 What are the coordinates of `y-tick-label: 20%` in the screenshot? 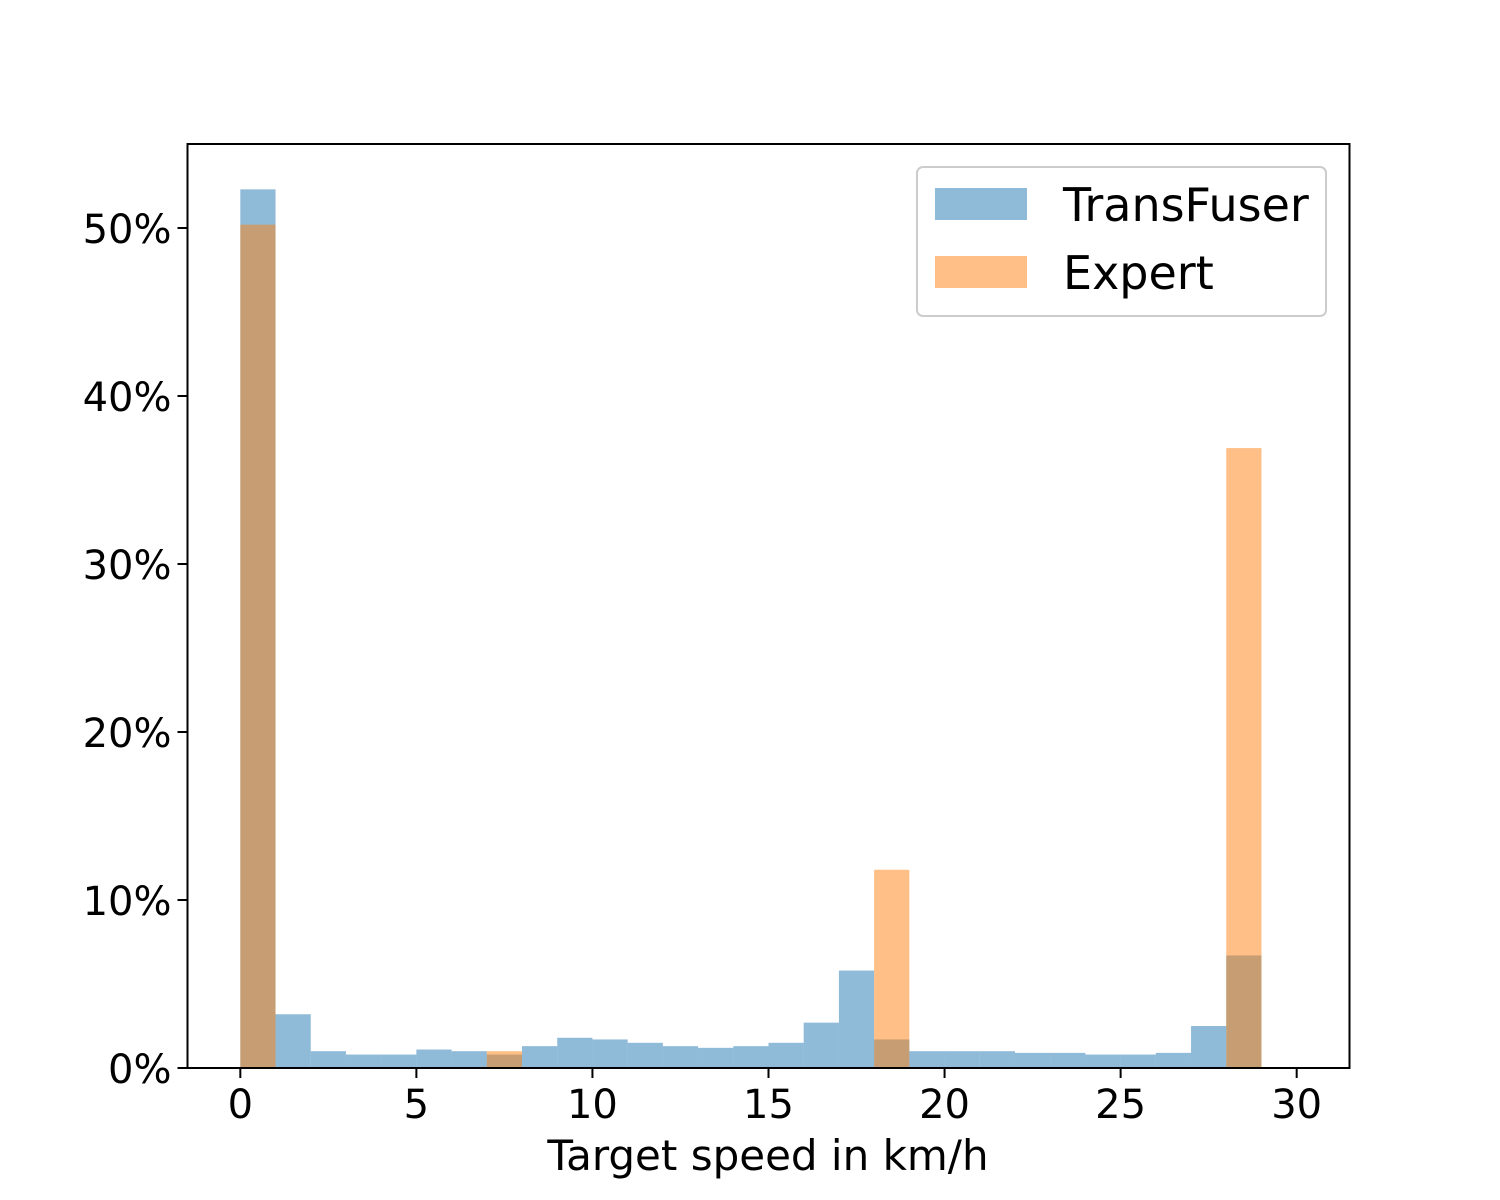 It's located at (127, 734).